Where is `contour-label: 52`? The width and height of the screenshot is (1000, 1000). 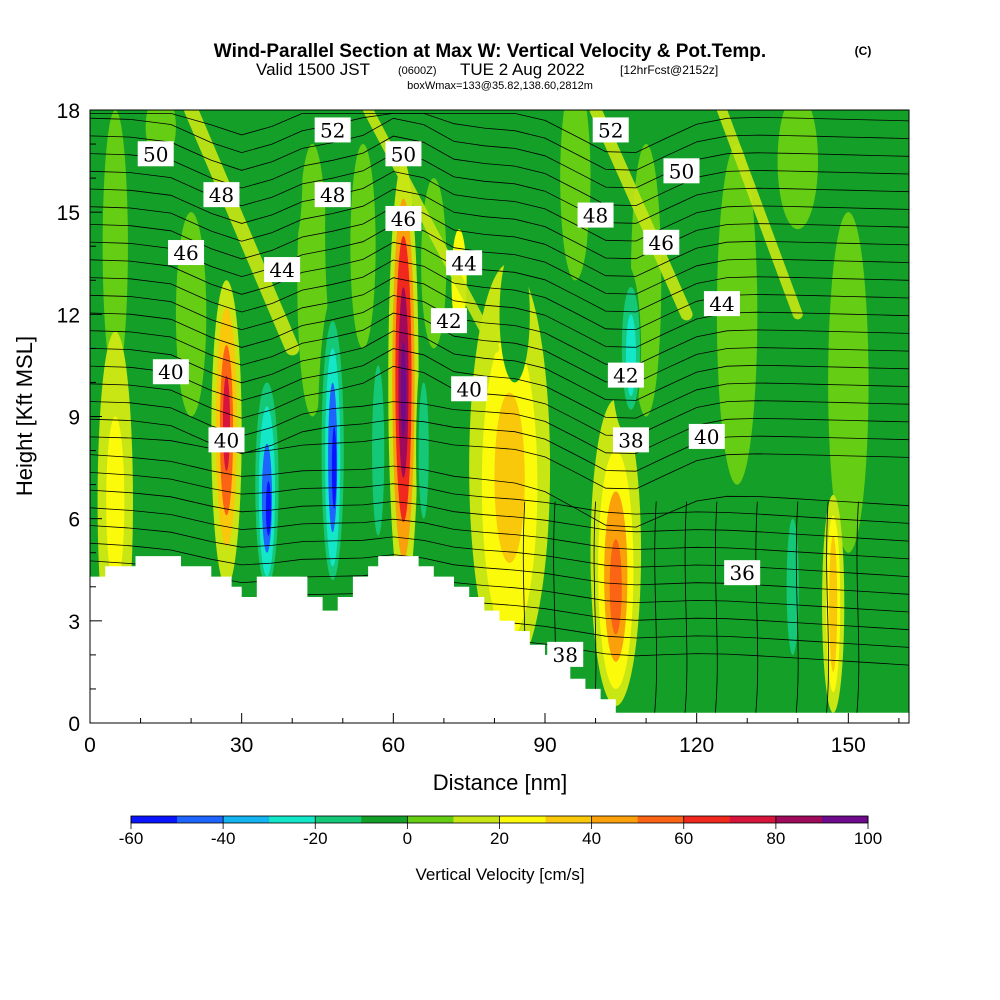 contour-label: 52 is located at coordinates (332, 130).